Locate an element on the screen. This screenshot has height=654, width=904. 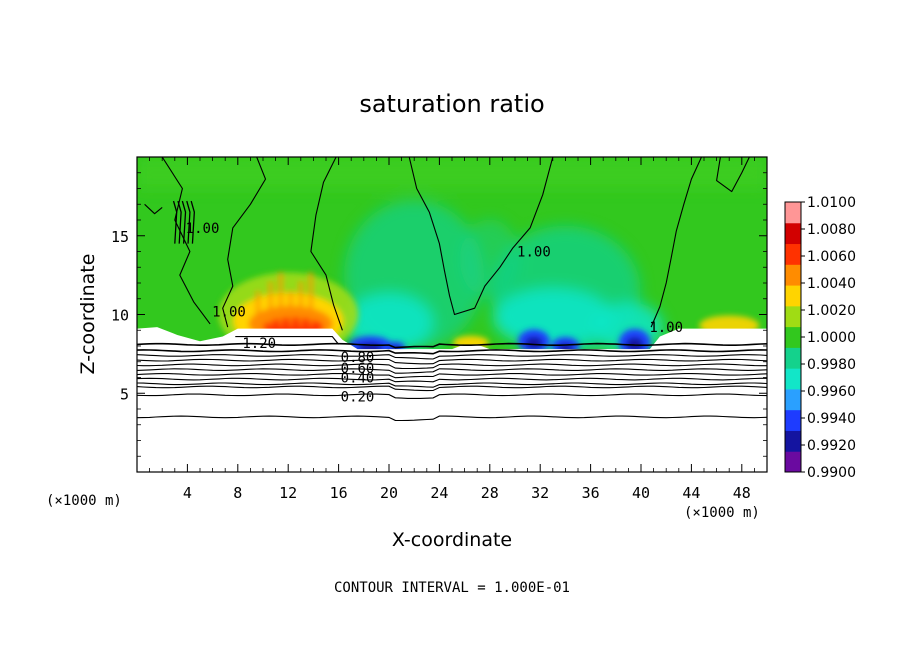
x-tick-label: 48 is located at coordinates (742, 493).